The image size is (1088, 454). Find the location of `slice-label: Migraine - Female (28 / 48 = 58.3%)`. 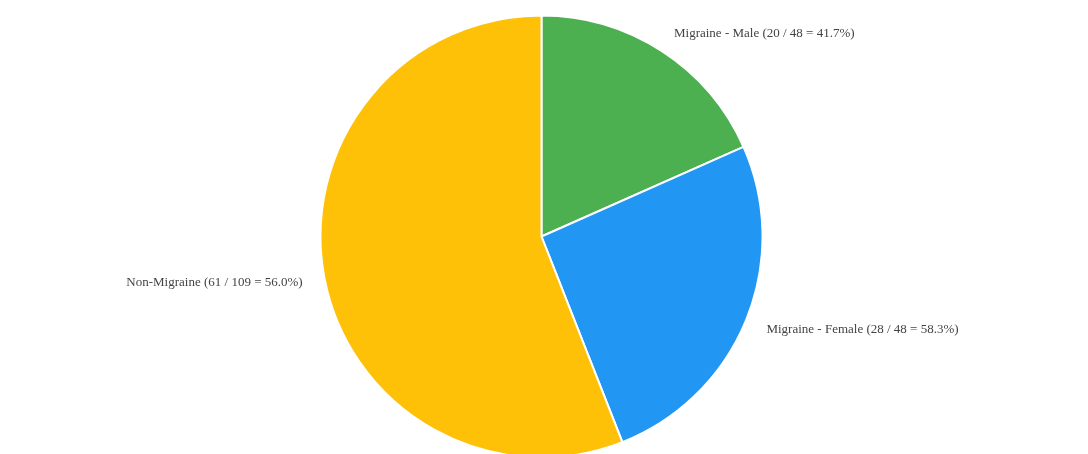

slice-label: Migraine - Female (28 / 48 = 58.3%) is located at coordinates (862, 329).